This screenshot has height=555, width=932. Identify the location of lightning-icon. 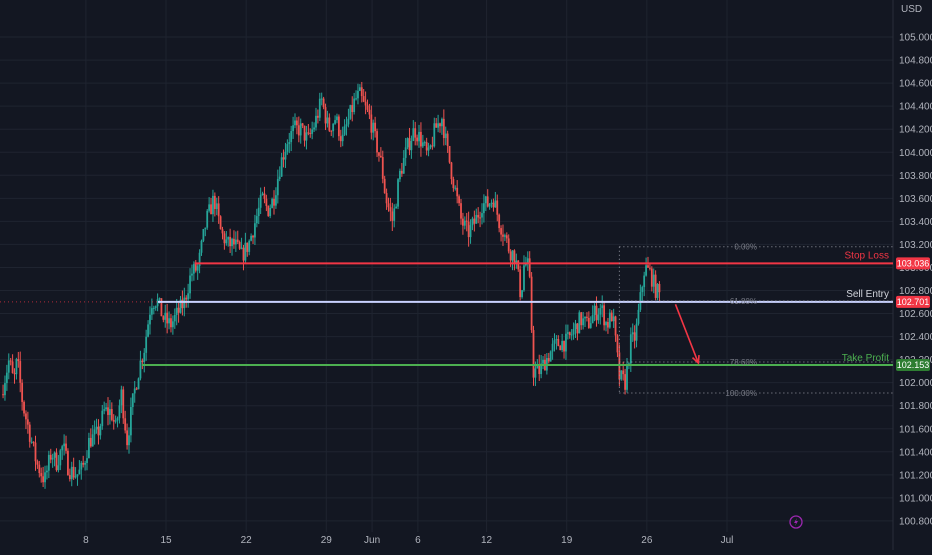
(796, 522).